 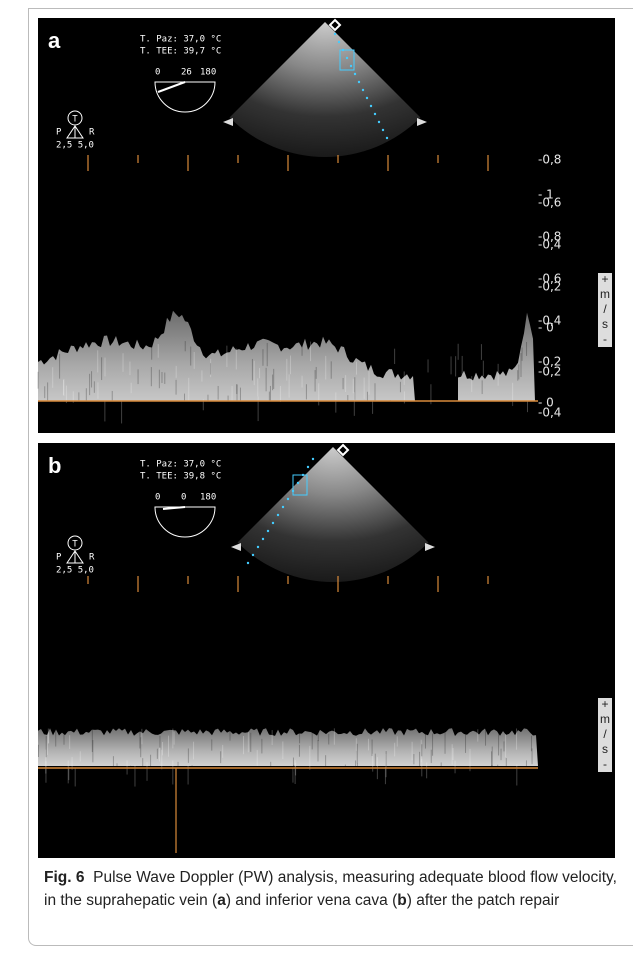 What do you see at coordinates (221, 900) in the screenshot?
I see `caption-ref: a` at bounding box center [221, 900].